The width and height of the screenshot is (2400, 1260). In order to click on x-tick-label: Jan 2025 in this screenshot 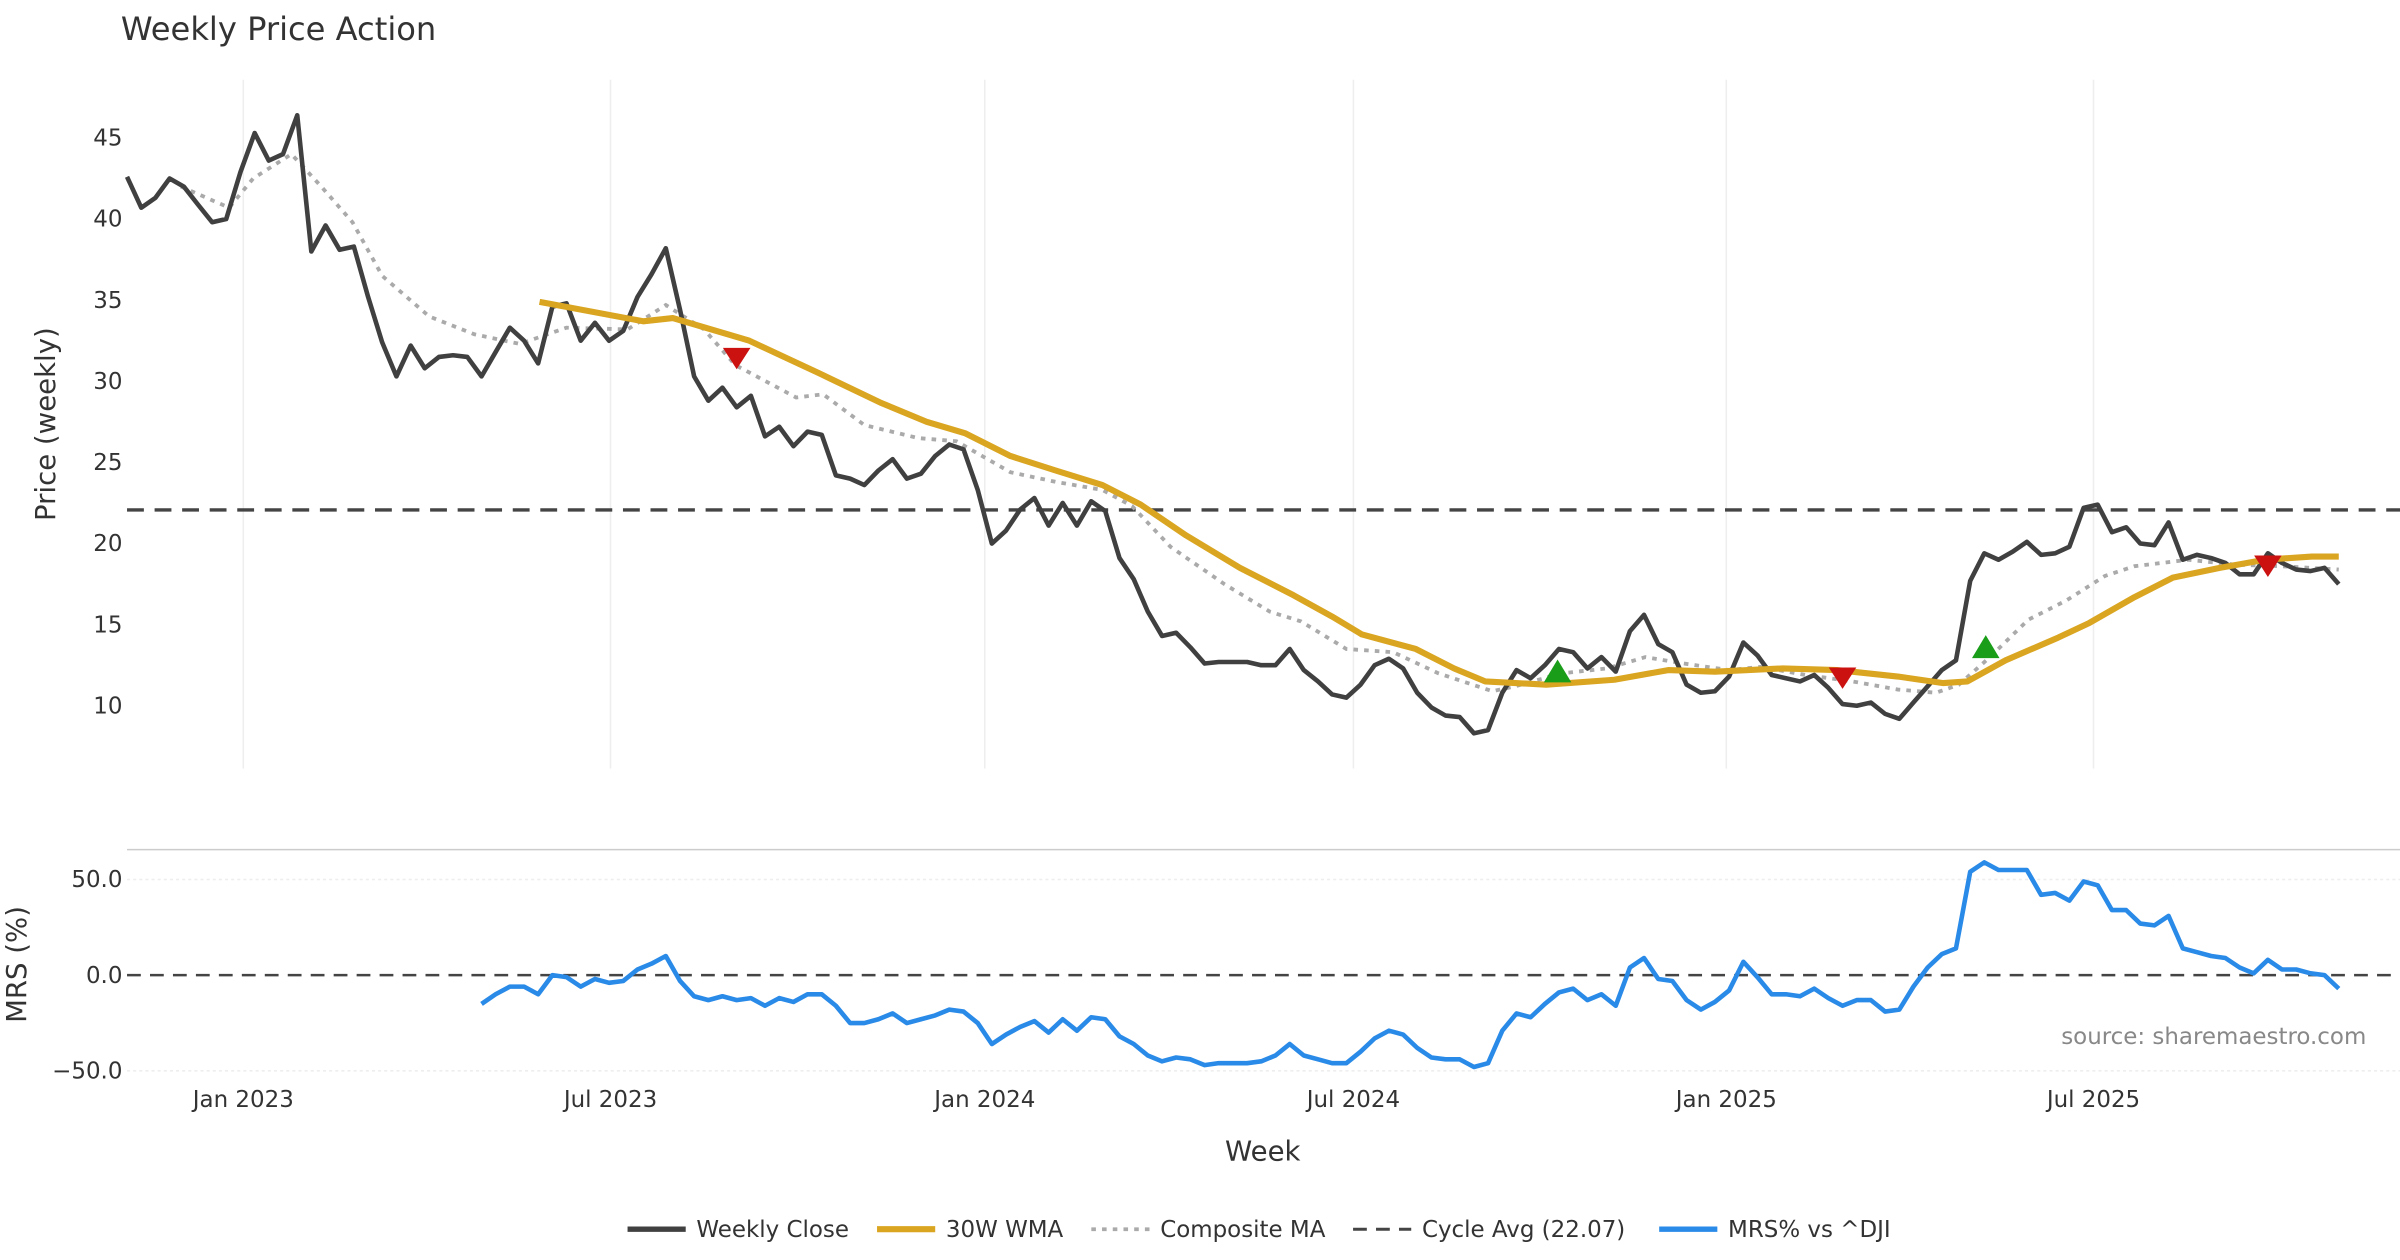, I will do `click(1725, 1100)`.